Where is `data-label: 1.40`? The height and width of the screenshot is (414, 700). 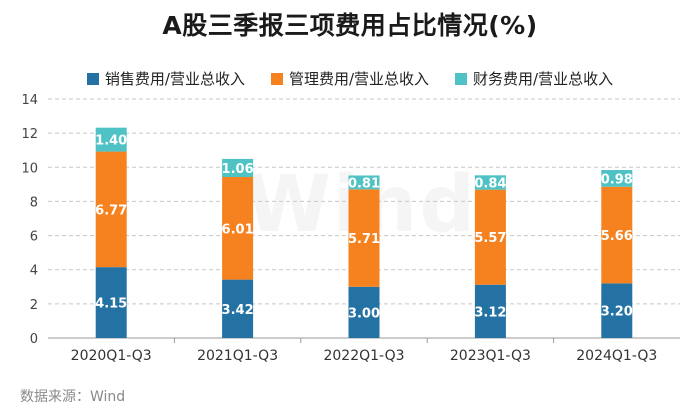 data-label: 1.40 is located at coordinates (111, 141).